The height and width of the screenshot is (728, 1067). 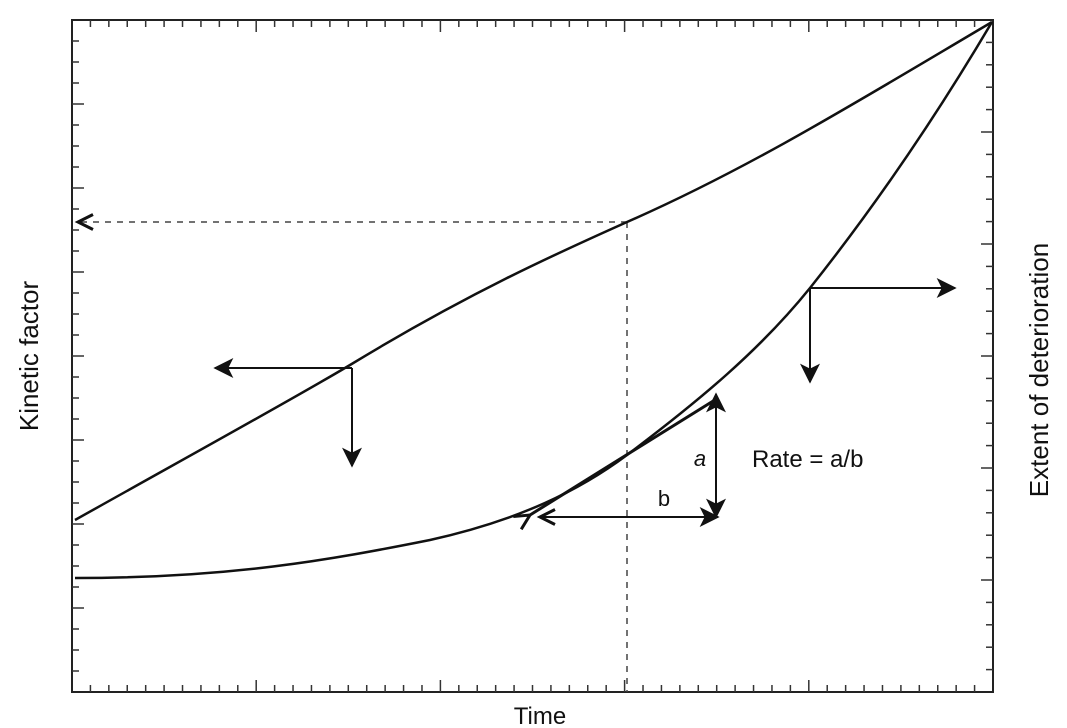 What do you see at coordinates (1039, 370) in the screenshot?
I see `right-axis-label: Extent of deterioration` at bounding box center [1039, 370].